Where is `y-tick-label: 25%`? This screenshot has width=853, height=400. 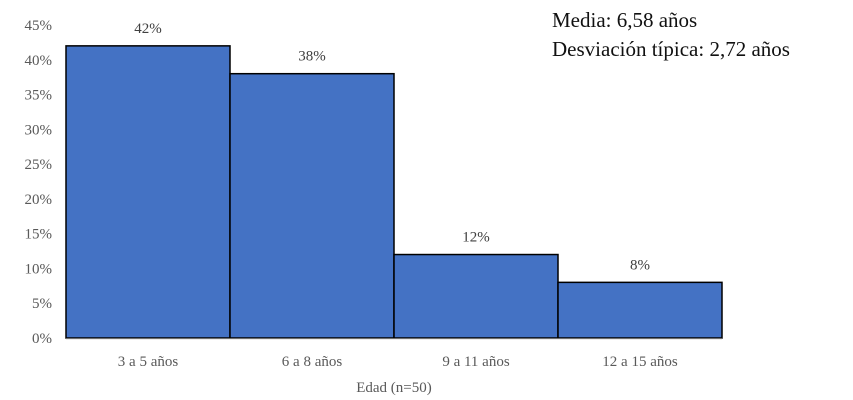
y-tick-label: 25% is located at coordinates (39, 165).